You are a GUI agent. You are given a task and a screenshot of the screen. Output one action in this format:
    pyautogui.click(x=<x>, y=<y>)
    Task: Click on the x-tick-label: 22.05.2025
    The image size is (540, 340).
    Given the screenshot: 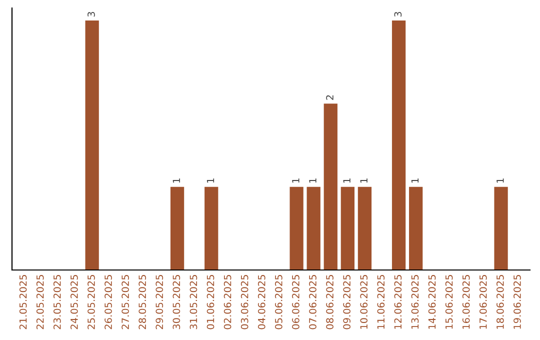 What is the action you would take?
    pyautogui.click(x=40, y=302)
    